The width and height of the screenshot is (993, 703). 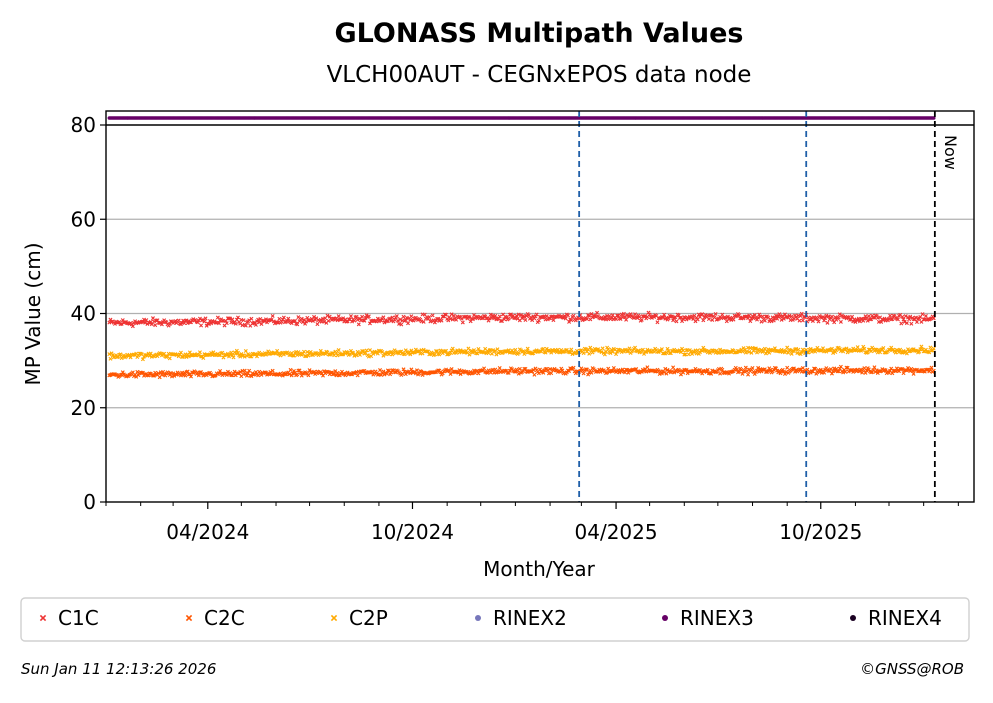 I want to click on legend-marker-C2C, so click(x=189, y=618).